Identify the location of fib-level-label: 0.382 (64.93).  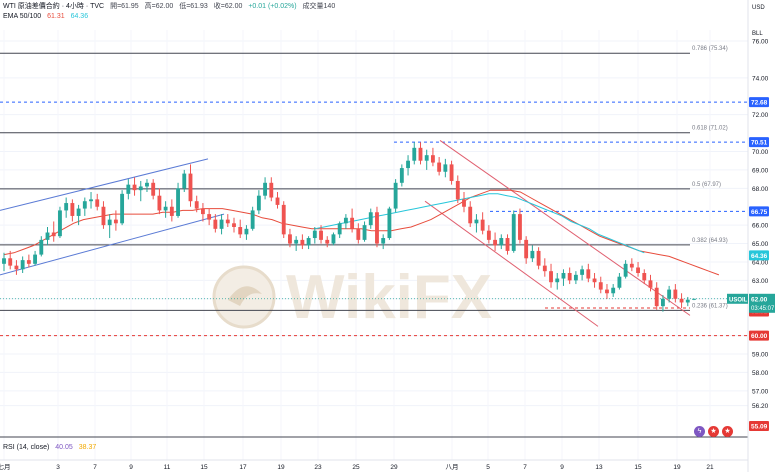
(710, 241).